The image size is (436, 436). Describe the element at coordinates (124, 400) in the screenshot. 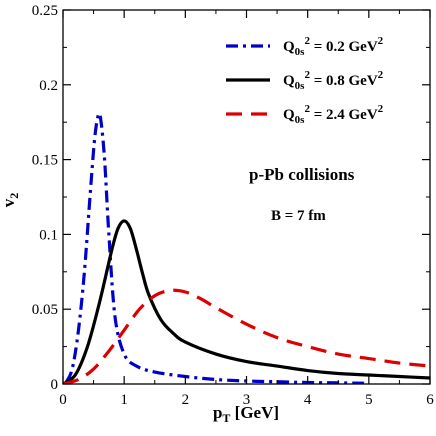

I see `x-tick-label: 1` at that location.